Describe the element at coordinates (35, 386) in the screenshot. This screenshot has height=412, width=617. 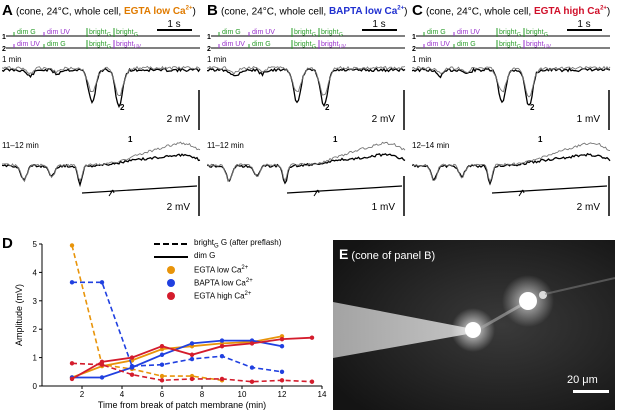
I see `y-tick-label: 0` at that location.